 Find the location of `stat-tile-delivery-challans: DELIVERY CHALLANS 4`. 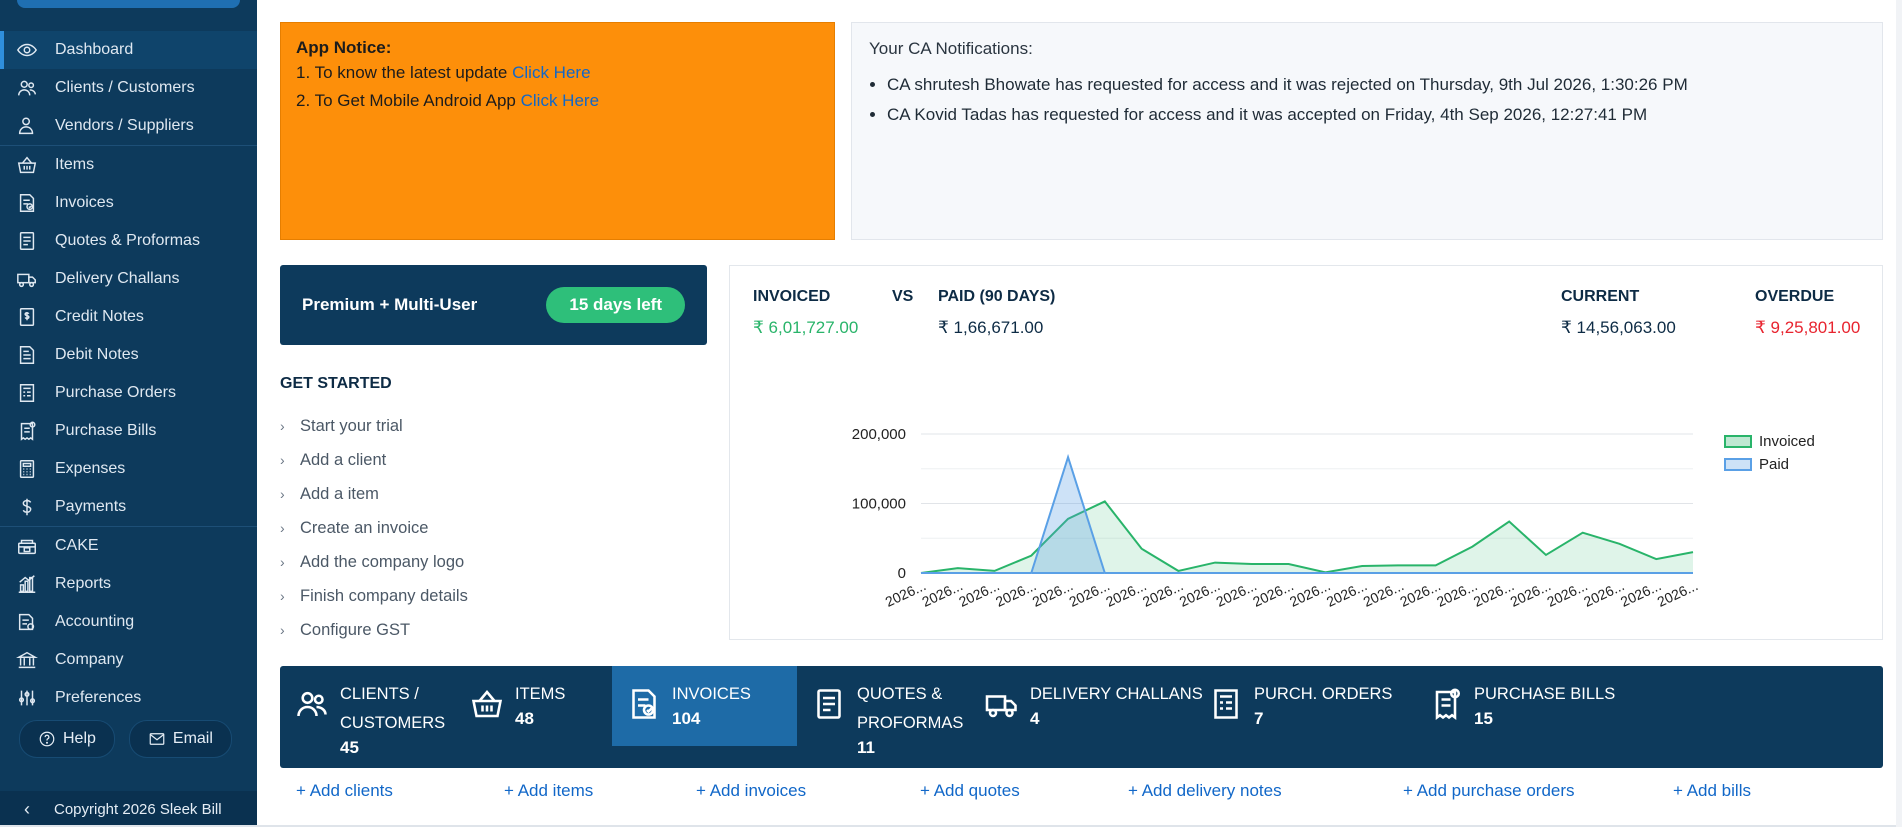

stat-tile-delivery-challans: DELIVERY CHALLANS 4 is located at coordinates (1086, 717).